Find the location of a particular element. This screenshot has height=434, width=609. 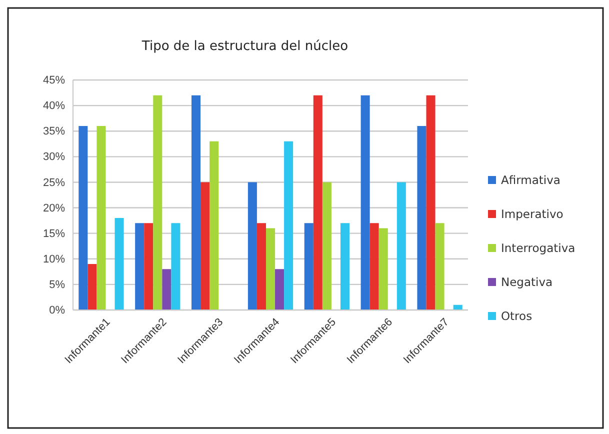

legend-label: Negativa is located at coordinates (527, 282).